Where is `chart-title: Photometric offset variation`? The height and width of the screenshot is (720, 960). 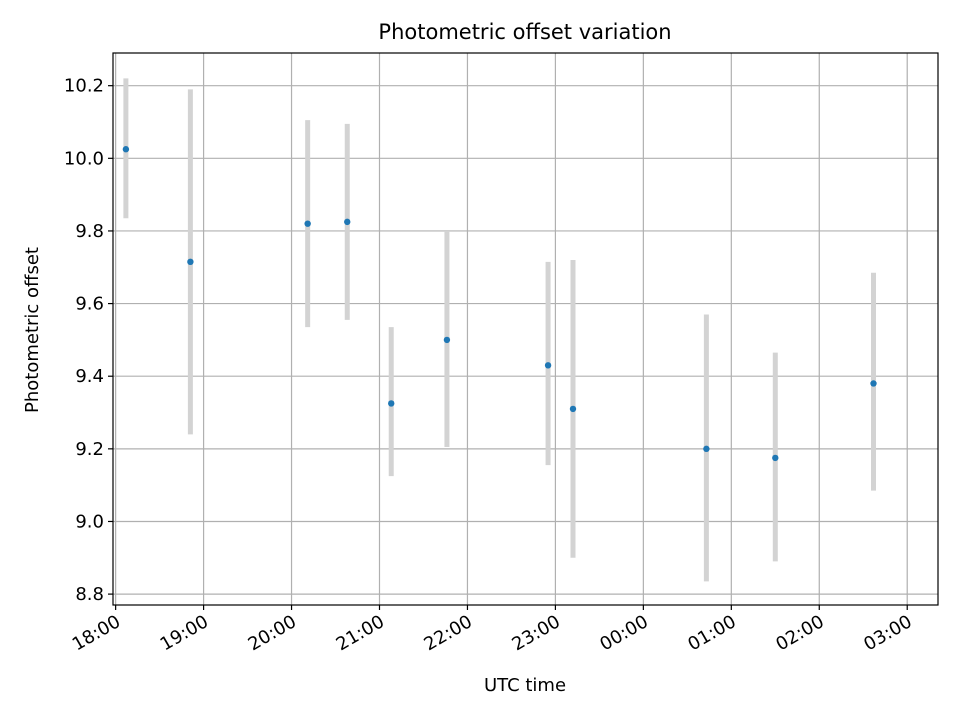 chart-title: Photometric offset variation is located at coordinates (524, 32).